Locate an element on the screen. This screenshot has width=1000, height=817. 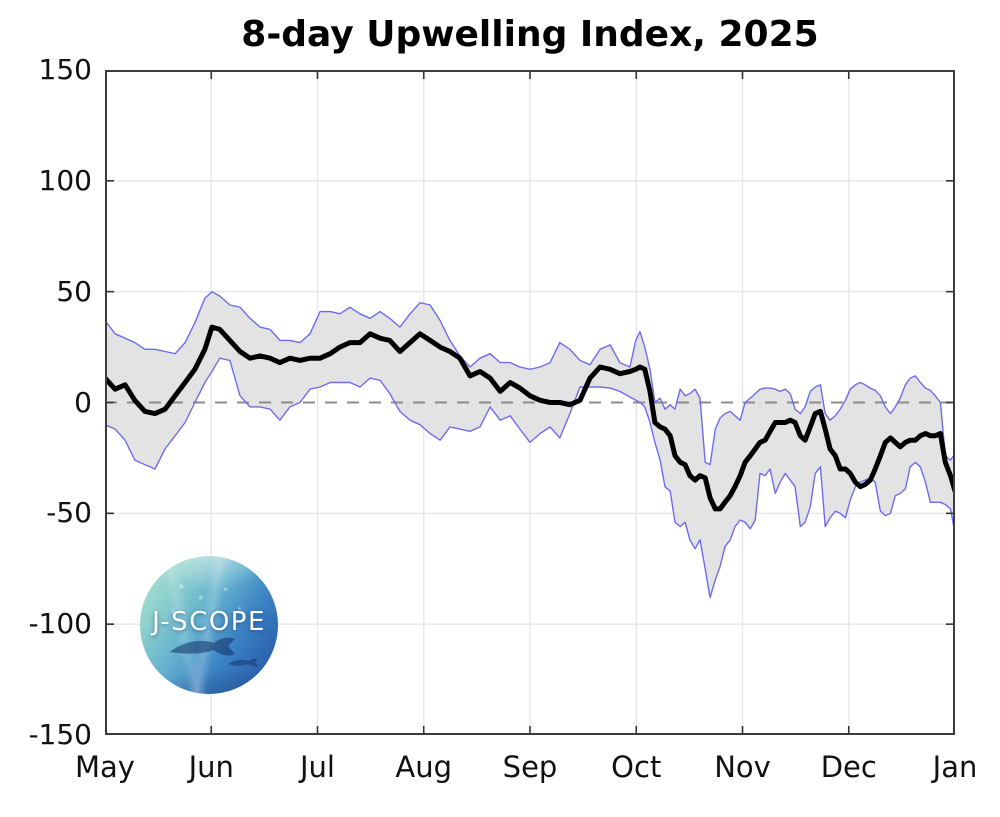
y-tick-label: 50 is located at coordinates (74, 291).